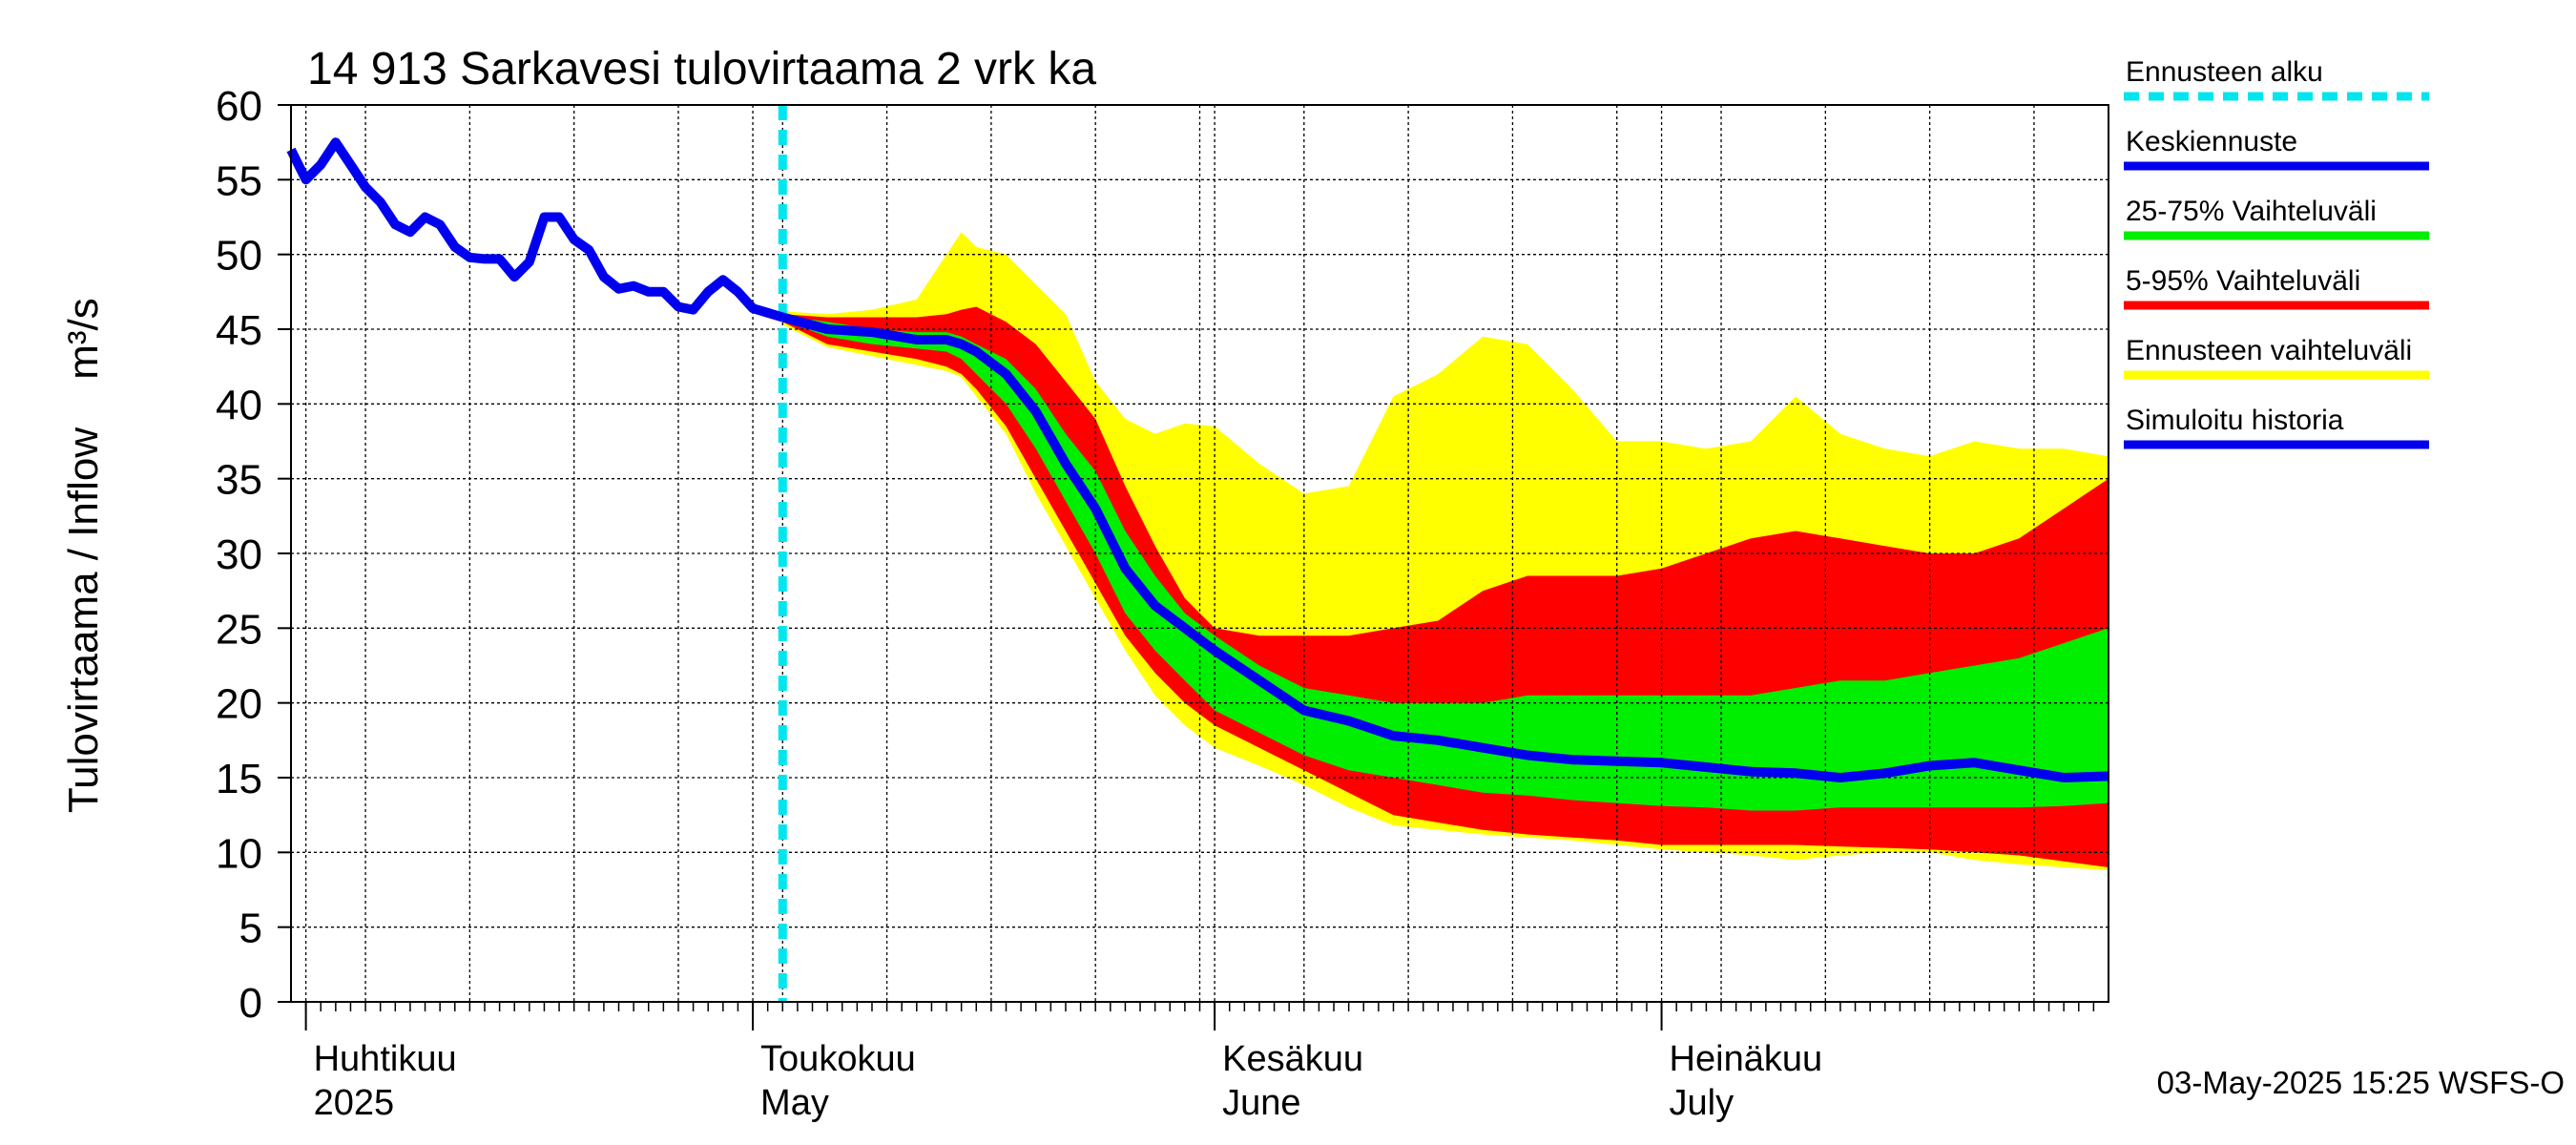  What do you see at coordinates (701, 69) in the screenshot?
I see `chart-title: 14 913 Sarkavesi tulovirtaama 2 vrk ka` at bounding box center [701, 69].